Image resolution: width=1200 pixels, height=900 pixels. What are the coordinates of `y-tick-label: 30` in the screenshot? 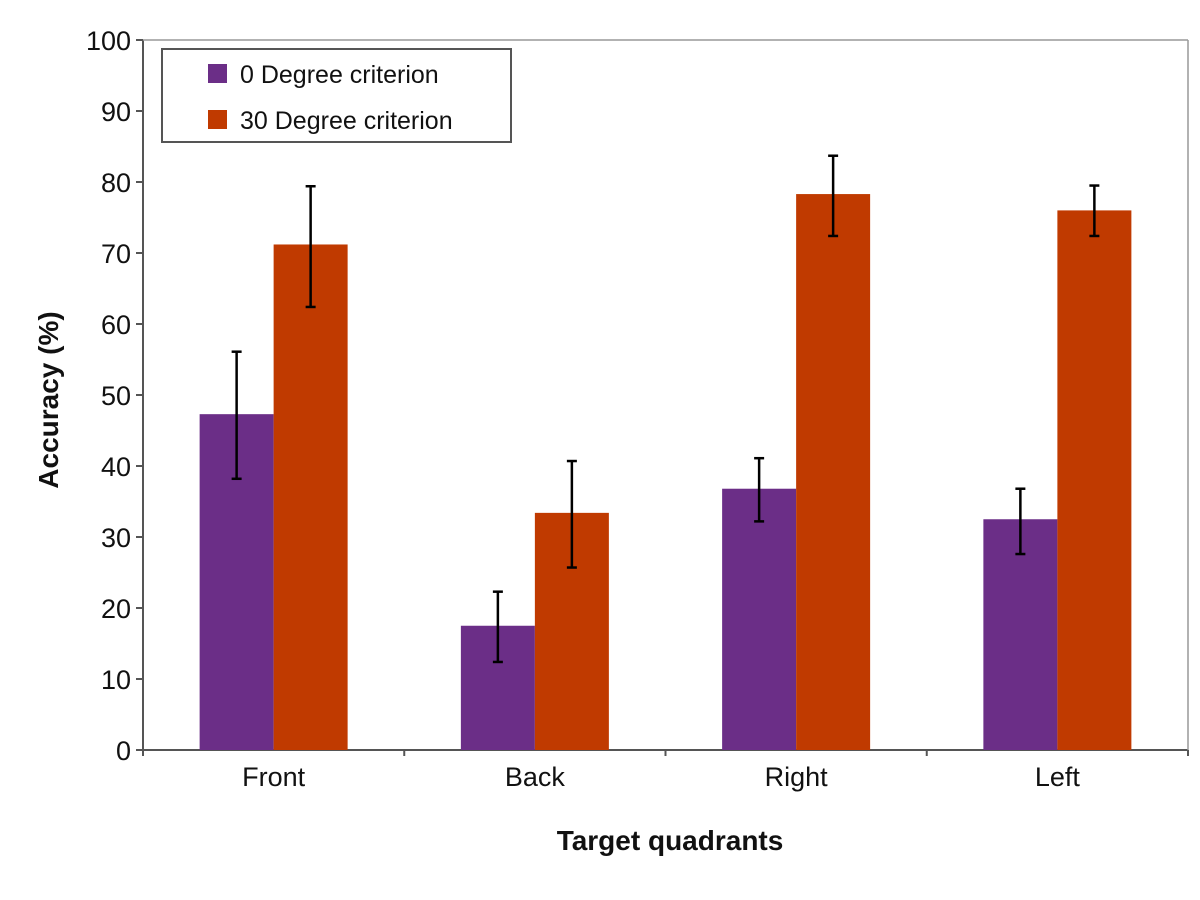 It's located at (116, 538).